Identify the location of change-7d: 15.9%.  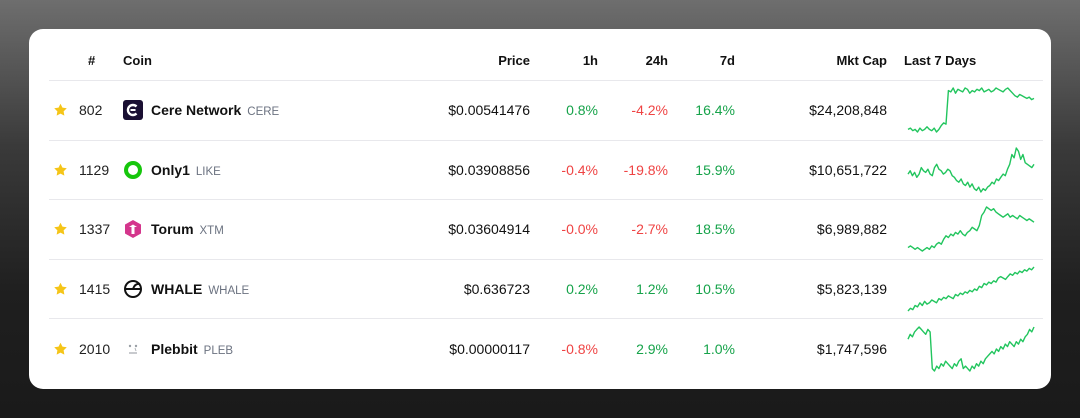
(715, 169).